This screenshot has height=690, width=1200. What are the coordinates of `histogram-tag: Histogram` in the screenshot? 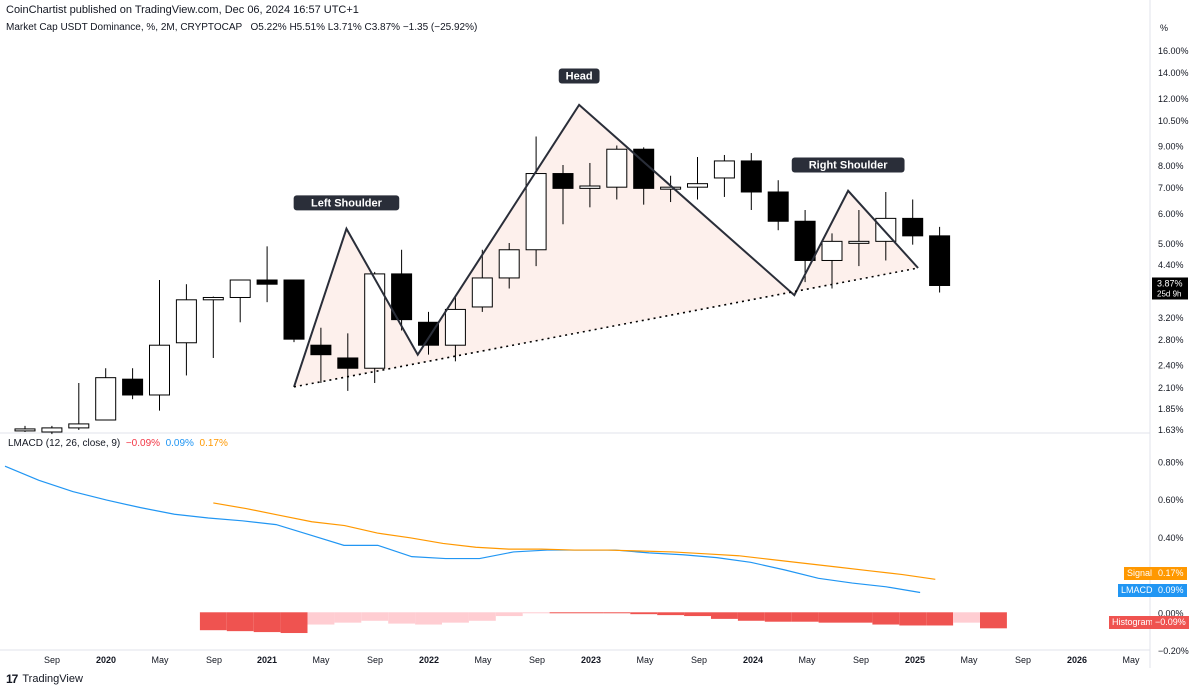 It's located at (1133, 622).